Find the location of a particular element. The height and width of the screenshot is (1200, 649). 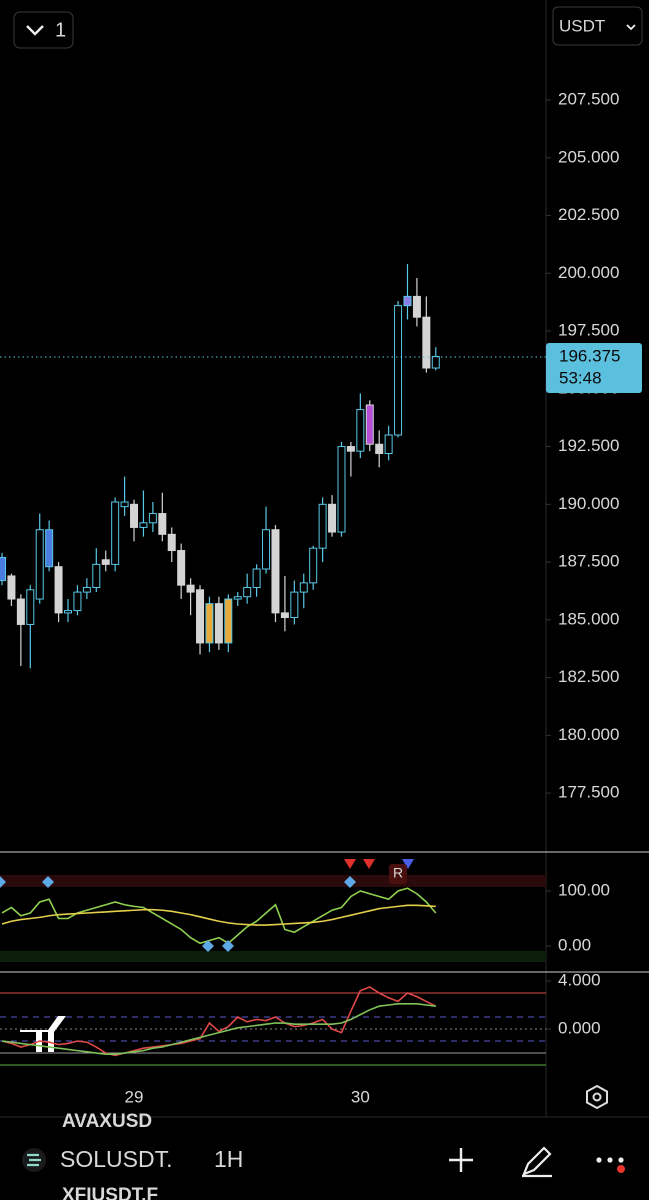

marker-label: R is located at coordinates (398, 873).